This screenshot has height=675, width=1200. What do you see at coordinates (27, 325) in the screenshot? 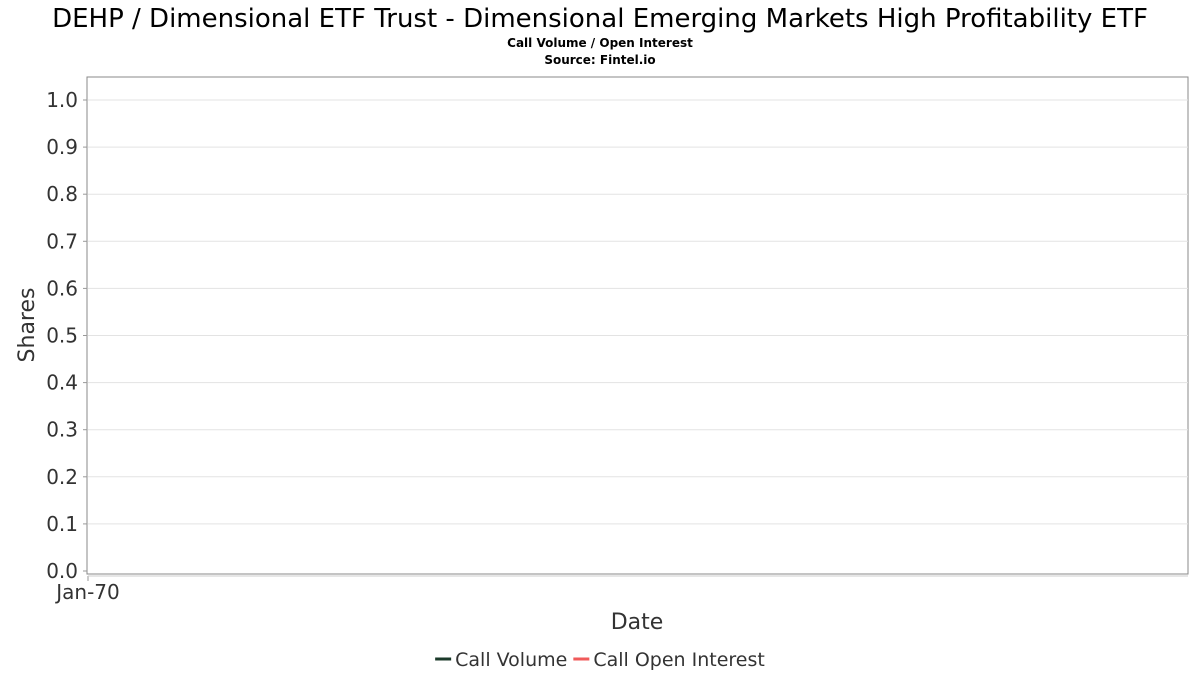
I see `y-axis-label: Shares` at bounding box center [27, 325].